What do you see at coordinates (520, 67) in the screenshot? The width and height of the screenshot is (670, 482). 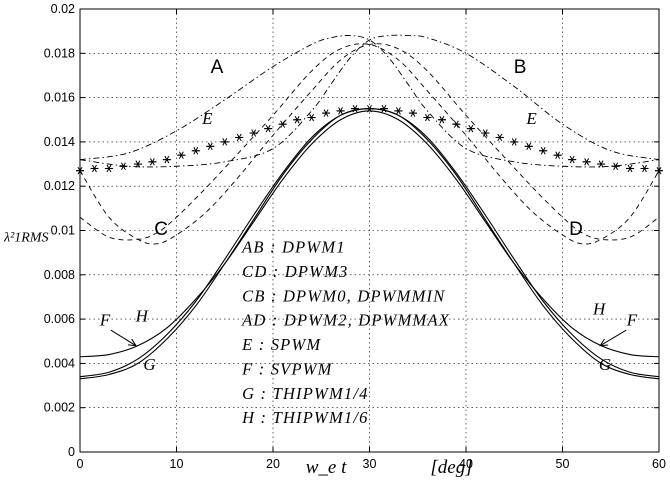 I see `curve-label-b: B` at bounding box center [520, 67].